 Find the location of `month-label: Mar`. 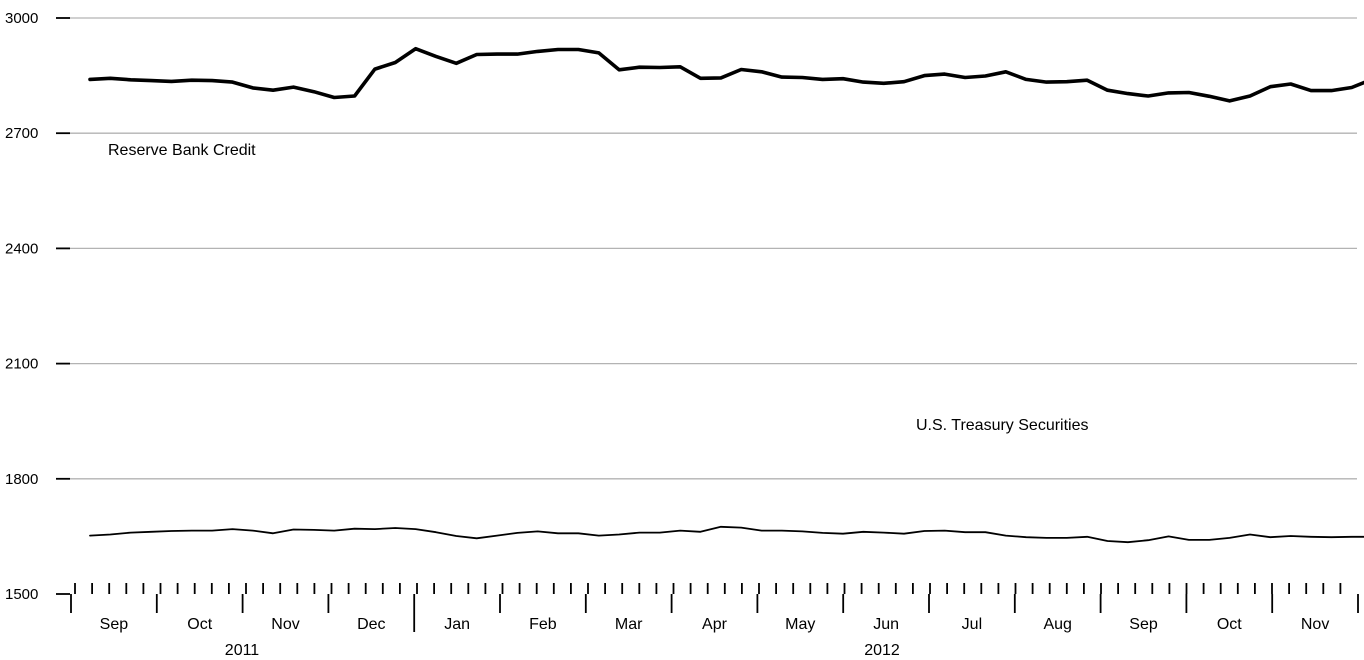

month-label: Mar is located at coordinates (629, 624).